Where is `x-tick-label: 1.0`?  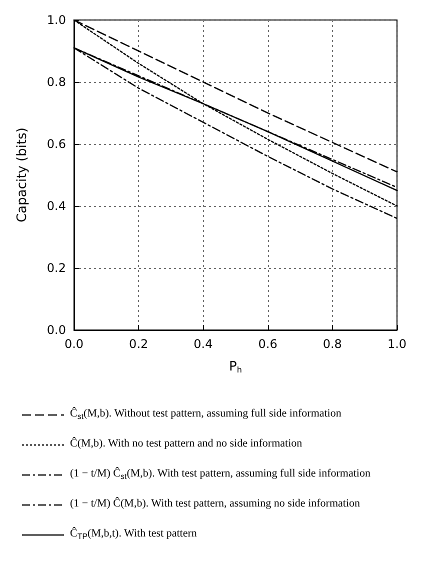 x-tick-label: 1.0 is located at coordinates (397, 344).